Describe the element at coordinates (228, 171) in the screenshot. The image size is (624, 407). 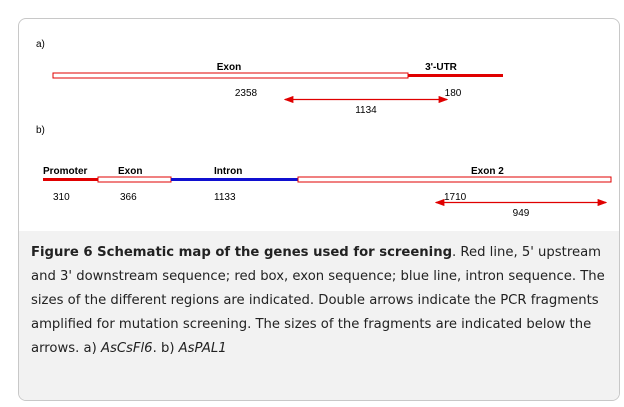
I see `segment-label: Intron` at that location.